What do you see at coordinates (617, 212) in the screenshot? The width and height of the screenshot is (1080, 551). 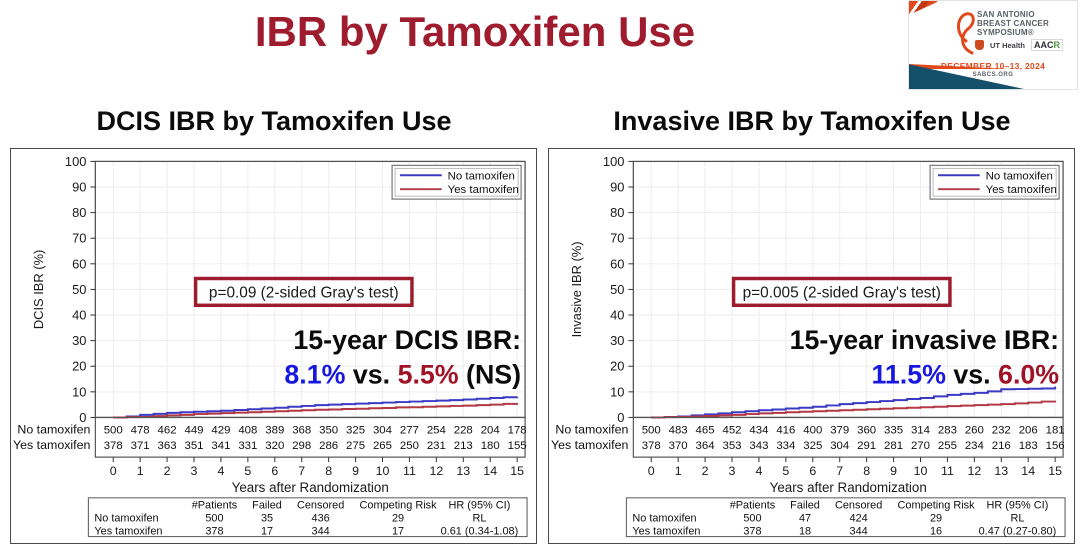 I see `y-tick-label: 80` at bounding box center [617, 212].